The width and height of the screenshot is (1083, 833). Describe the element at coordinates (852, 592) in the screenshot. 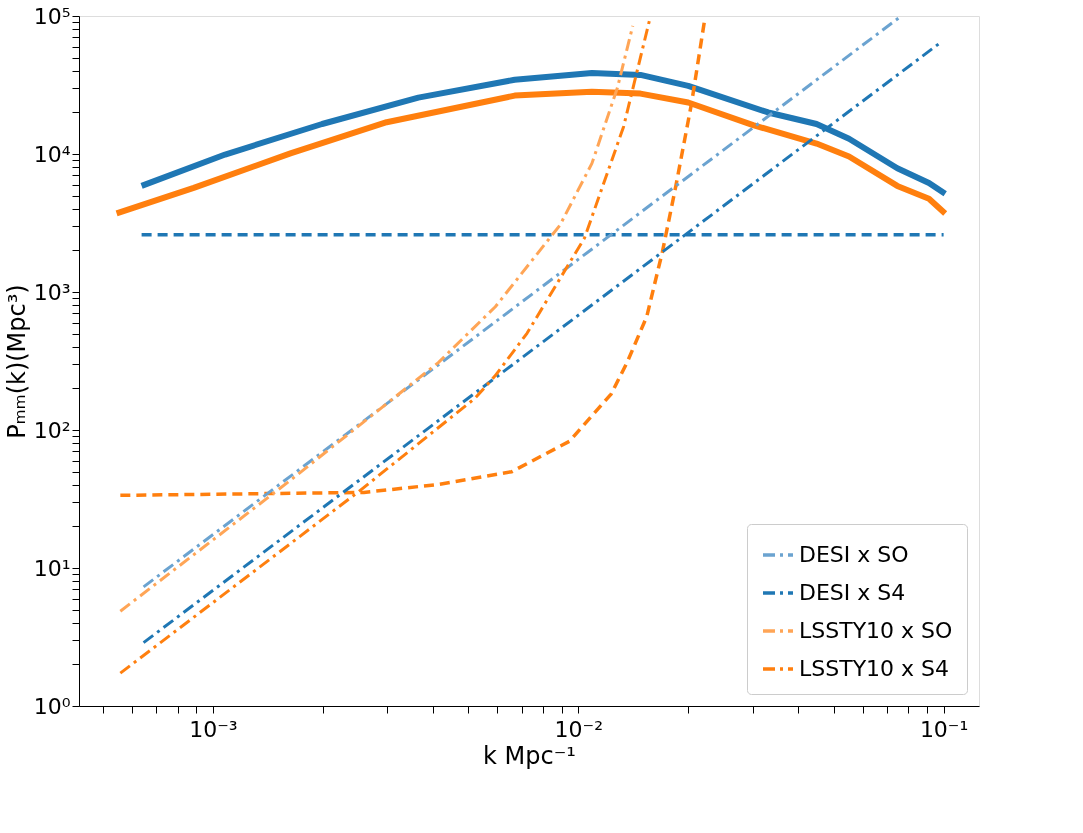

I see `legend-label: DESI x S4` at that location.